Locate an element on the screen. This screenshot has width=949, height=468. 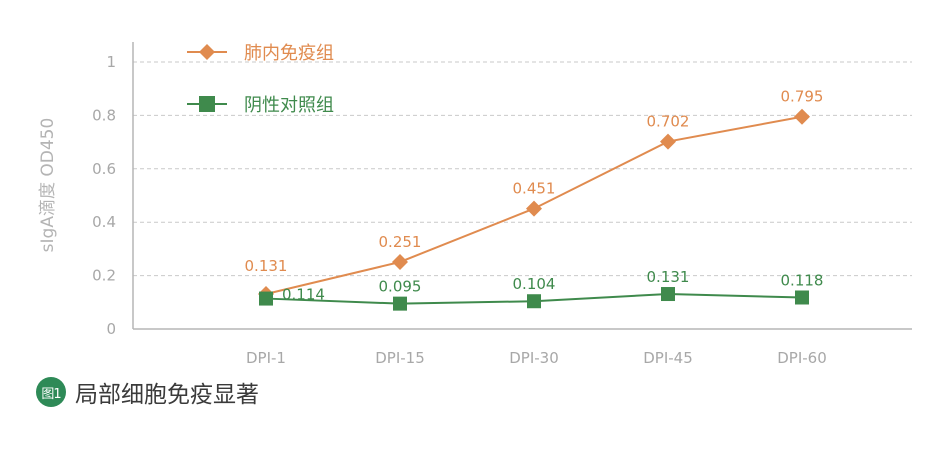
y-tick-label: 0.8 is located at coordinates (104, 115).